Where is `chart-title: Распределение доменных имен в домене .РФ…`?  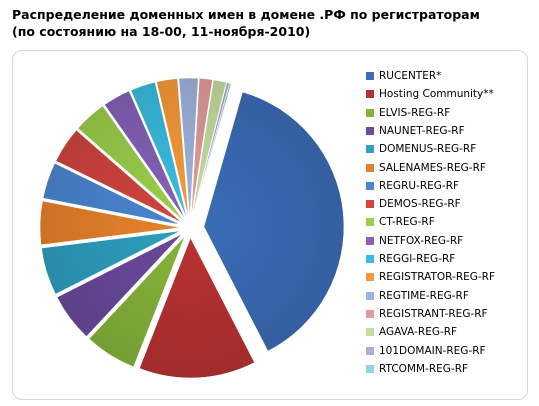 chart-title: Распределение доменных имен в домене .РФ… is located at coordinates (272, 23).